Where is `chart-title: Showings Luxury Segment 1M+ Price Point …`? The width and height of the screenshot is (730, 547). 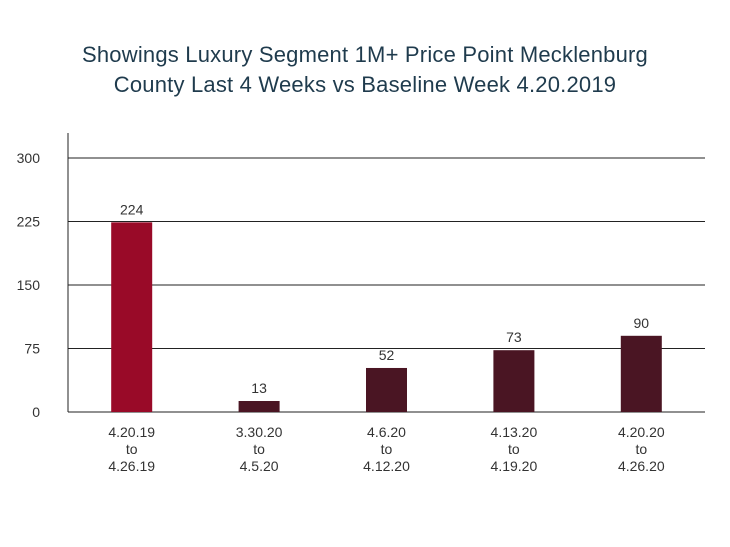
chart-title: Showings Luxury Segment 1M+ Price Point … is located at coordinates (365, 70).